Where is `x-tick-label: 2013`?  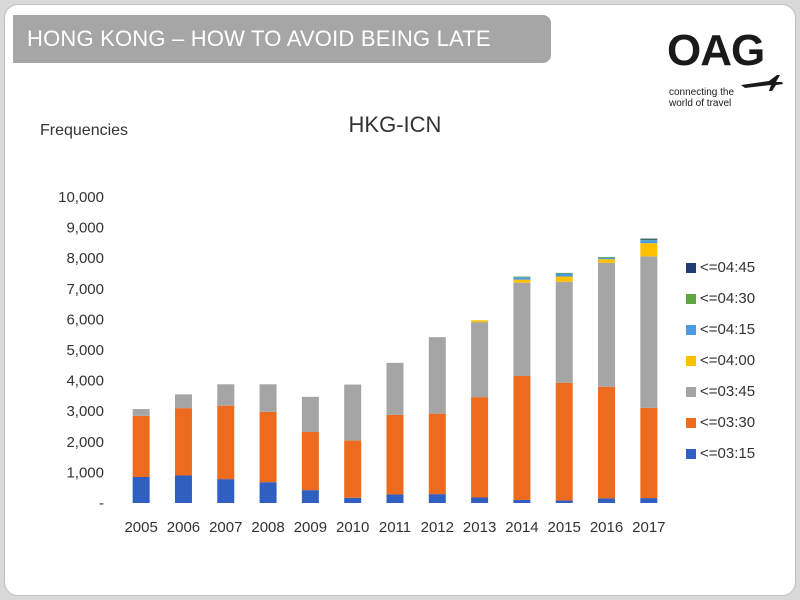
x-tick-label: 2013 is located at coordinates (479, 527).